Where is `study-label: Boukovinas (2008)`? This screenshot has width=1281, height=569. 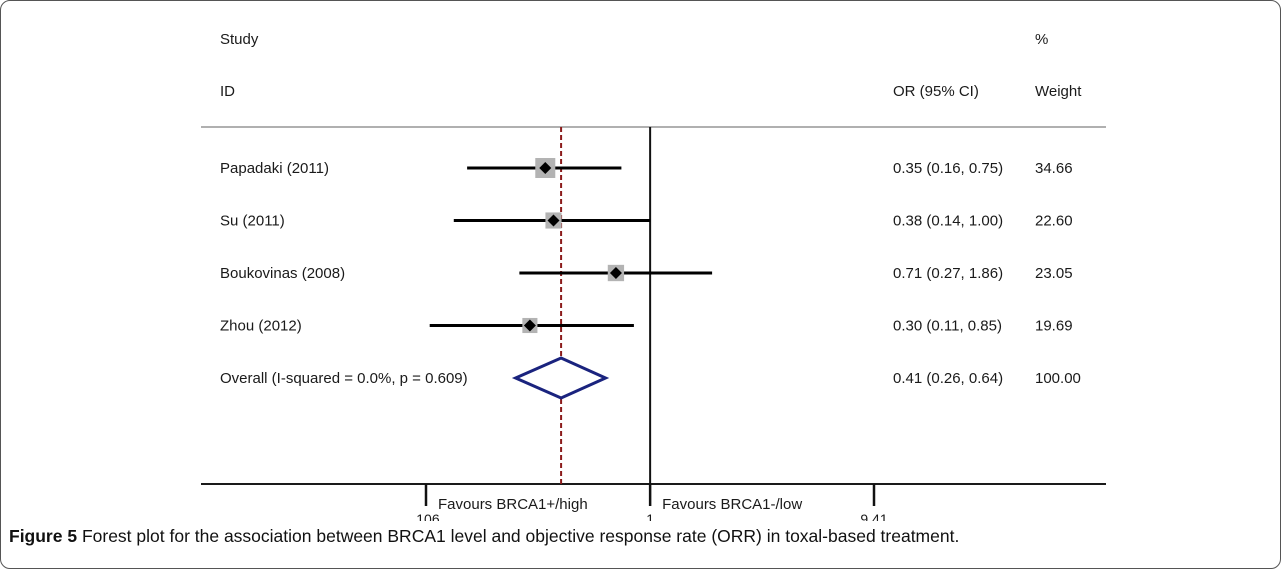
study-label: Boukovinas (2008) is located at coordinates (282, 273).